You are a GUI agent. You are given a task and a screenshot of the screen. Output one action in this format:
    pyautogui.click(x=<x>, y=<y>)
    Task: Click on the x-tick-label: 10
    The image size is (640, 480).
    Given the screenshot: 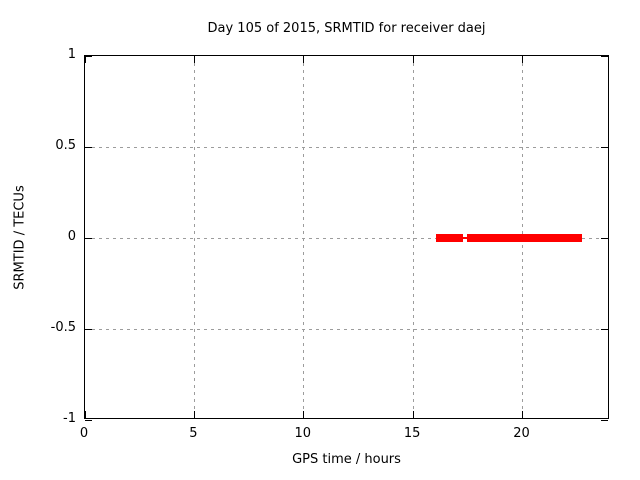 What is the action you would take?
    pyautogui.click(x=303, y=433)
    